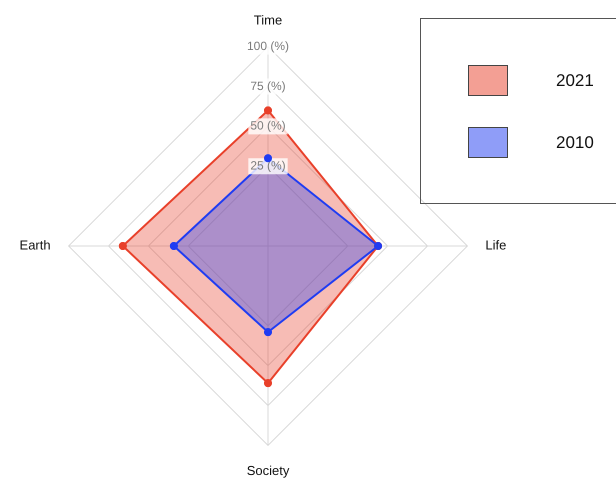  Describe the element at coordinates (268, 165) in the screenshot. I see `y-tick-label: 25 (%)` at that location.